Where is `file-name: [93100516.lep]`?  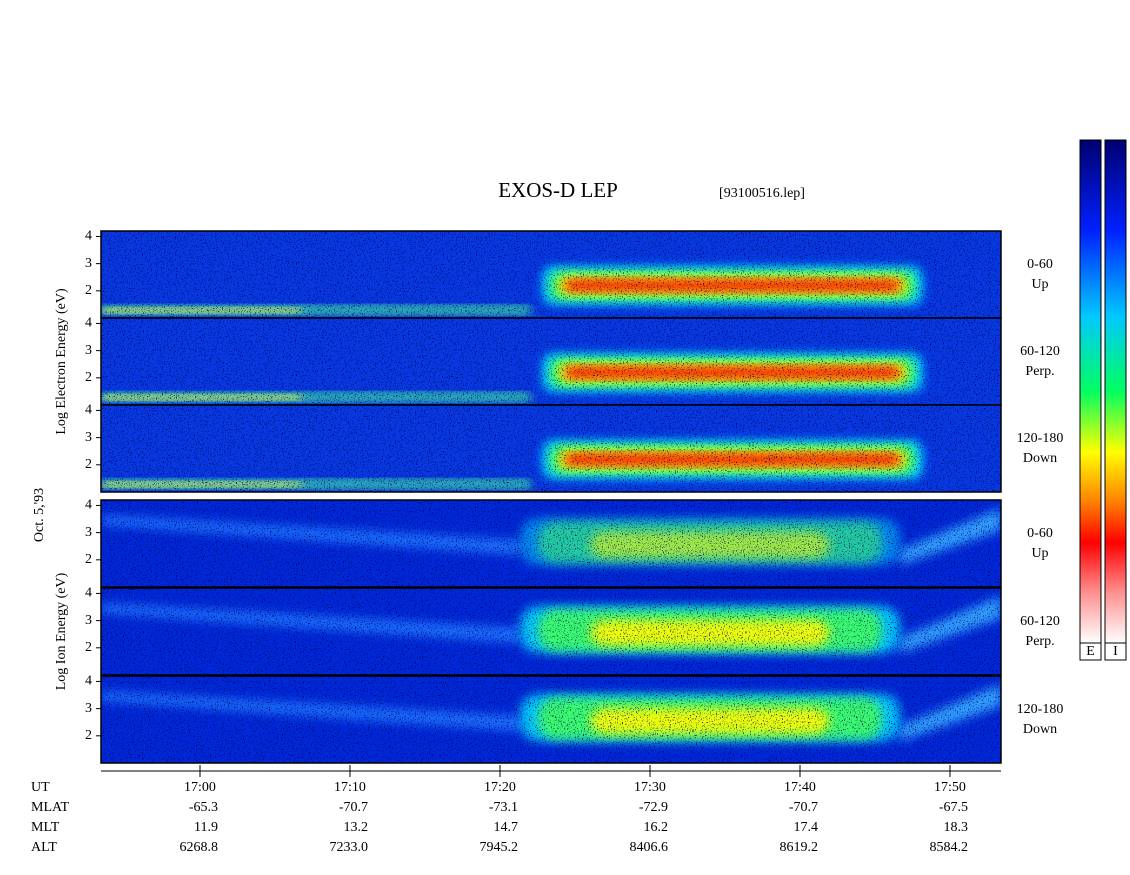
file-name: [93100516.lep] is located at coordinates (762, 193).